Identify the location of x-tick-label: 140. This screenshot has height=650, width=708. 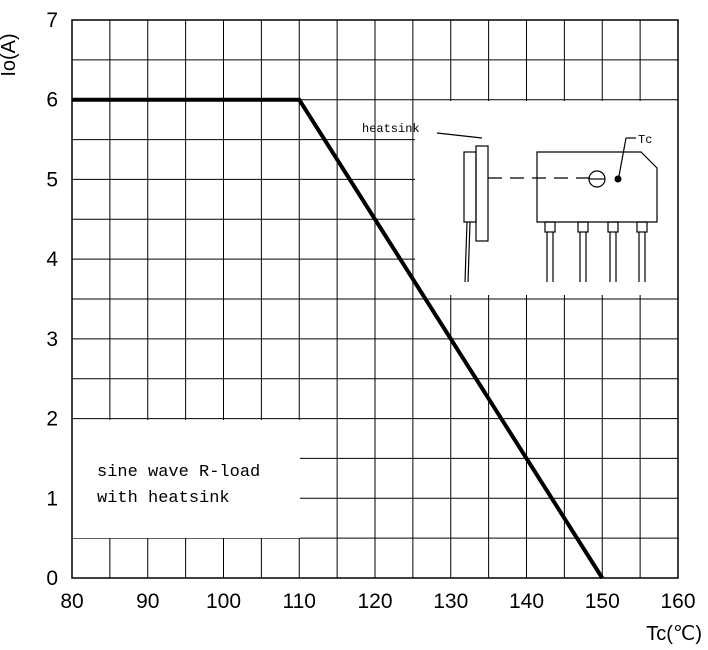
(526, 601).